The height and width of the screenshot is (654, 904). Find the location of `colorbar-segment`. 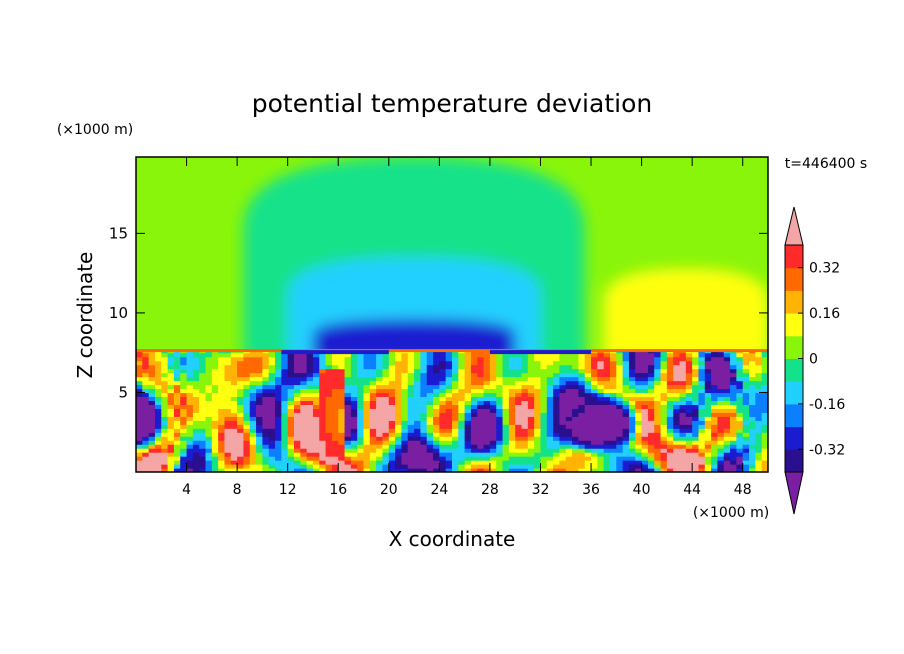

colorbar-segment is located at coordinates (794, 325).